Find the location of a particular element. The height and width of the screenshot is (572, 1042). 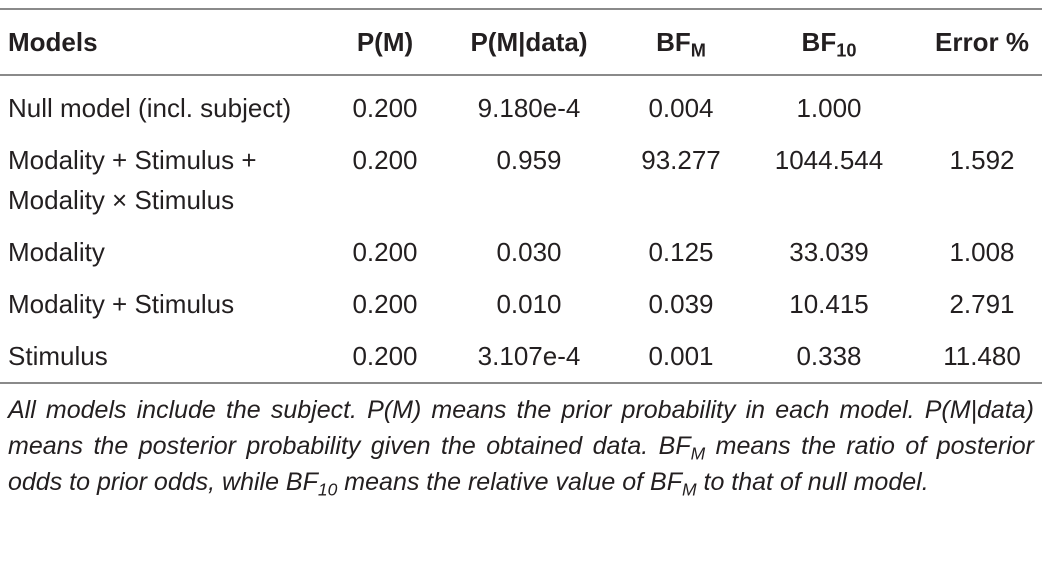

note-text: to that of null model. is located at coordinates (812, 482).